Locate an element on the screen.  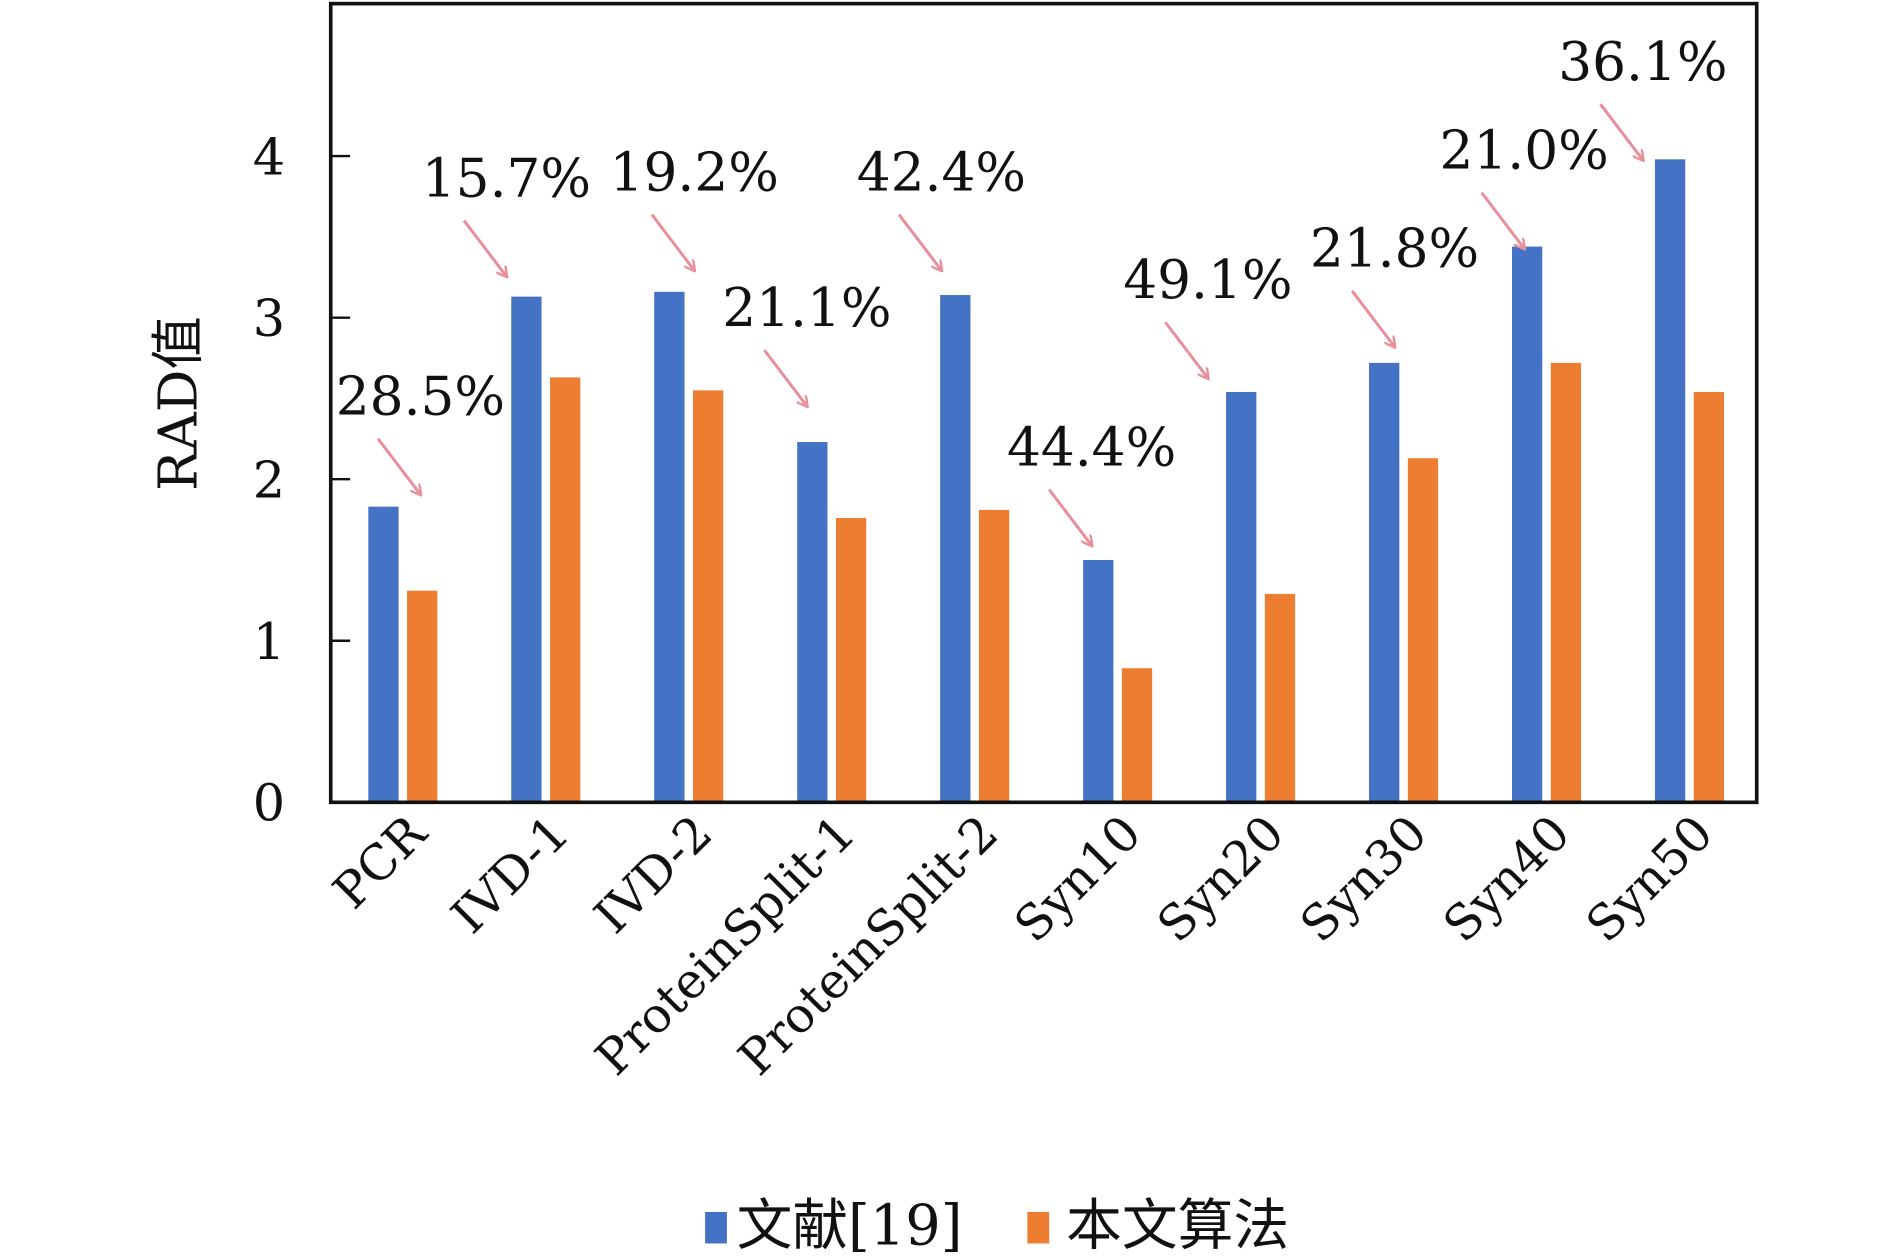
bar-series-1-Syn40 is located at coordinates (1527, 524).